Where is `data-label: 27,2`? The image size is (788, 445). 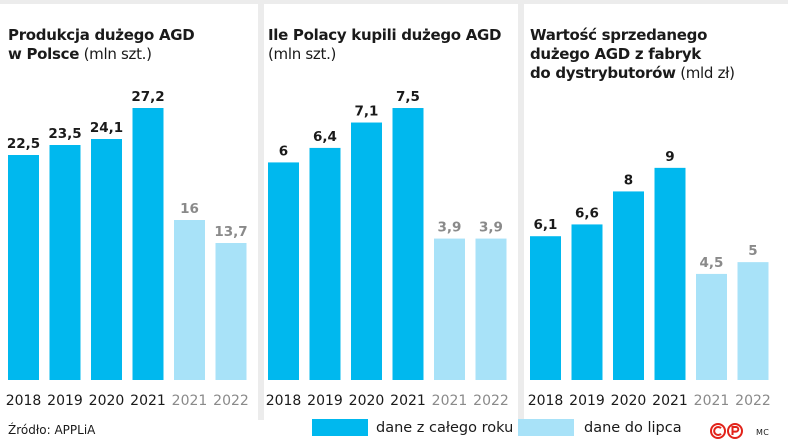
data-label: 27,2 is located at coordinates (147, 97).